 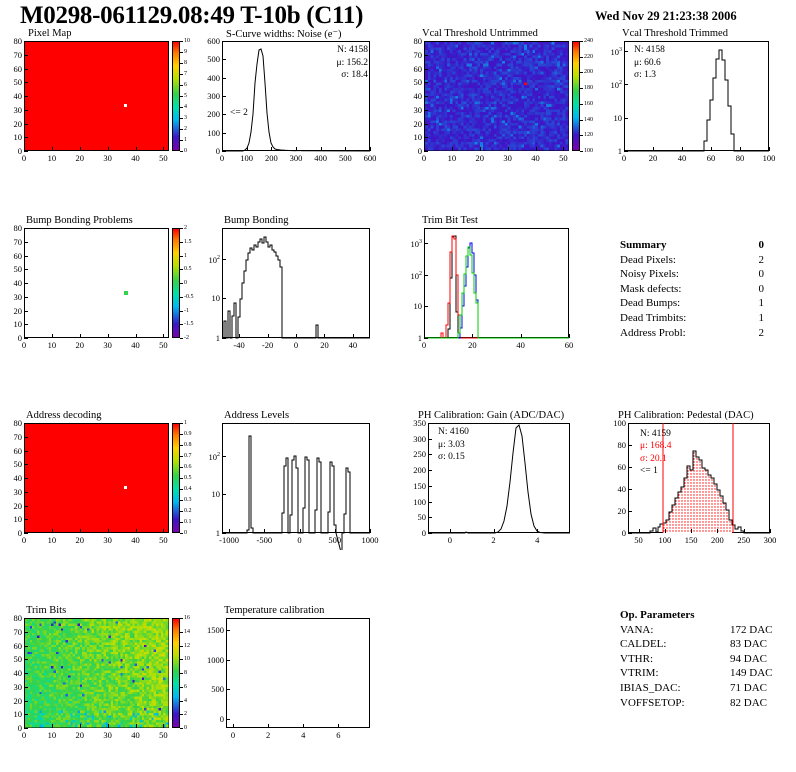 What do you see at coordinates (185, 228) in the screenshot?
I see `colorbar-label: 2` at bounding box center [185, 228].